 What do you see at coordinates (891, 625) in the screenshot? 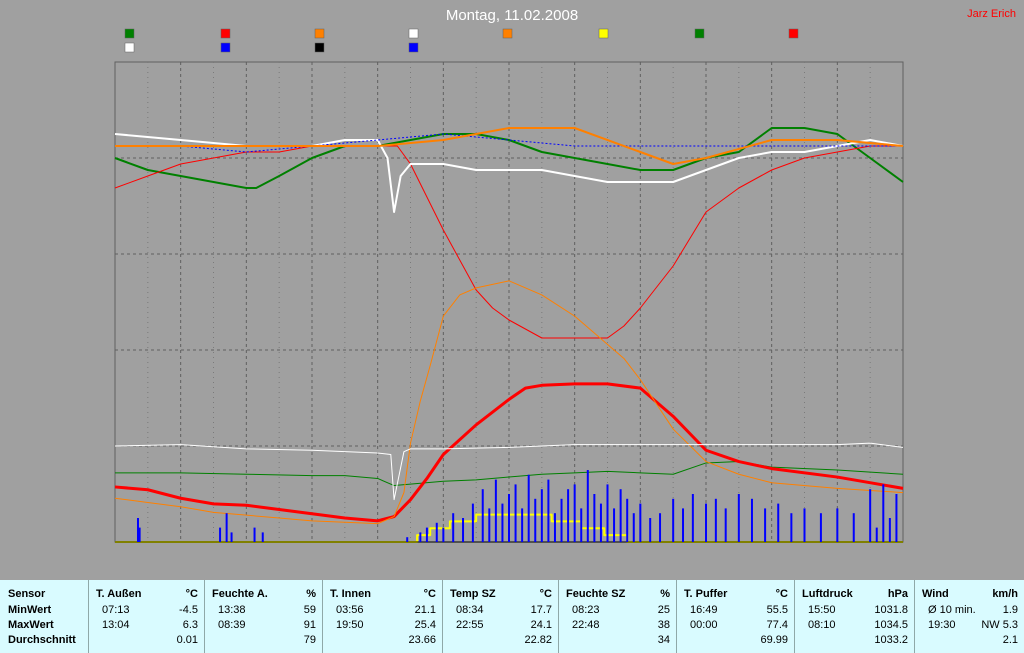
I see `table-cell-value: 1034.5` at bounding box center [891, 625].